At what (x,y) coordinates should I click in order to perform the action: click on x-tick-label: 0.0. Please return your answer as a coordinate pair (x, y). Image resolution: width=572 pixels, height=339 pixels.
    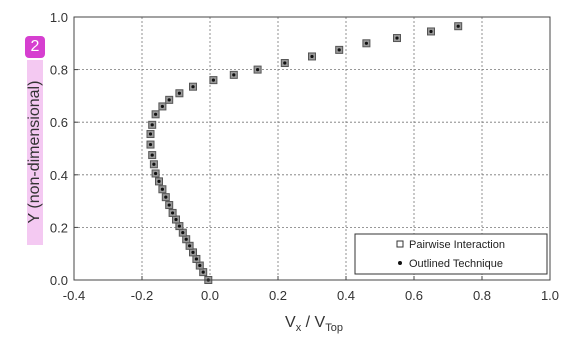
    Looking at the image, I should click on (210, 295).